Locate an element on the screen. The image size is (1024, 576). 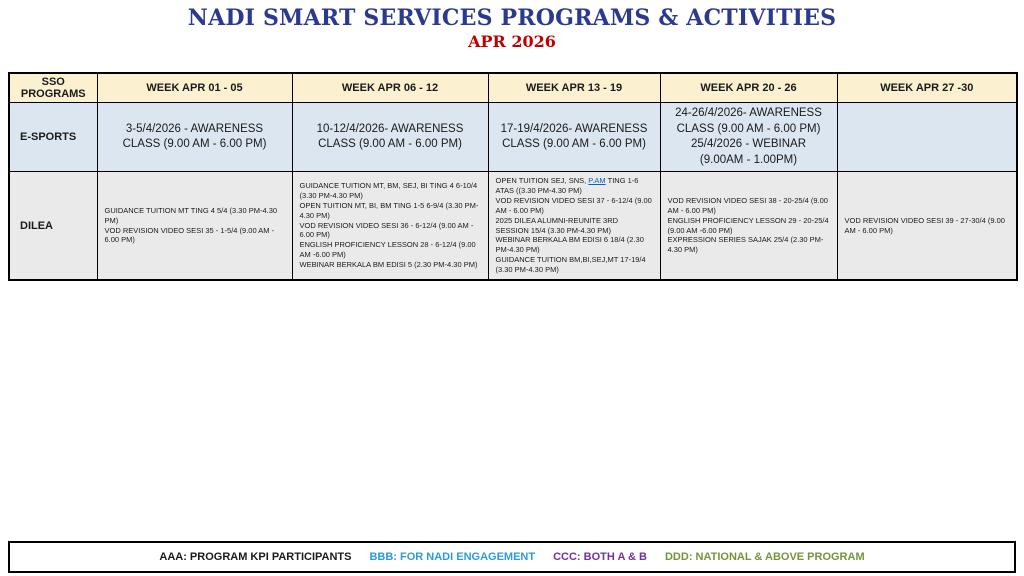
header-week-2: WEEK APR 06 - 12 is located at coordinates (390, 87).